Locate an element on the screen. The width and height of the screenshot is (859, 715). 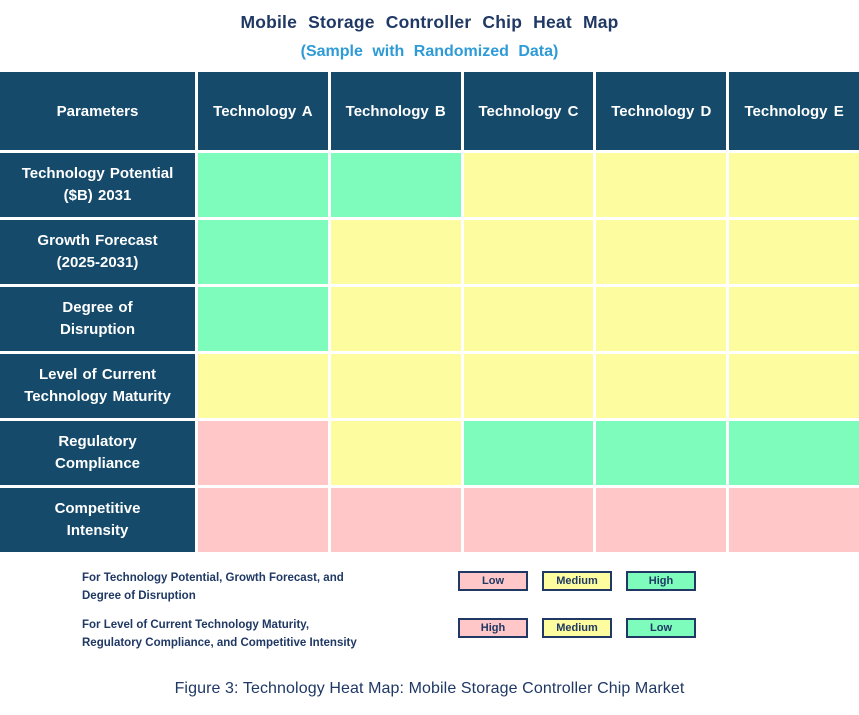
heatmap-cell-r6c1 is located at coordinates (263, 520).